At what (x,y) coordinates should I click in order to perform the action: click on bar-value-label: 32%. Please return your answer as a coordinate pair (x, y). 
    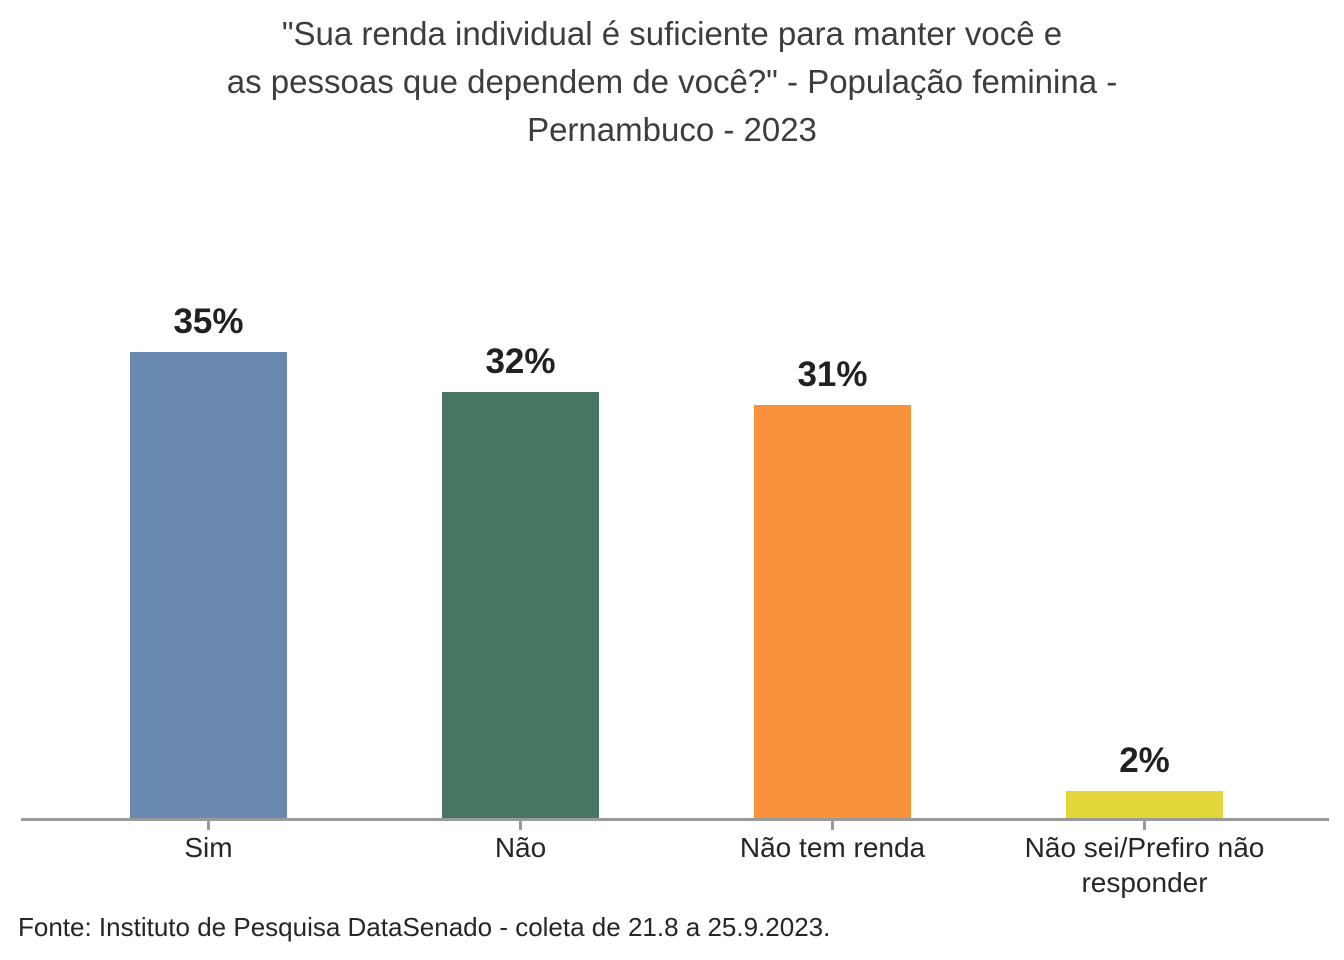
    Looking at the image, I should click on (520, 362).